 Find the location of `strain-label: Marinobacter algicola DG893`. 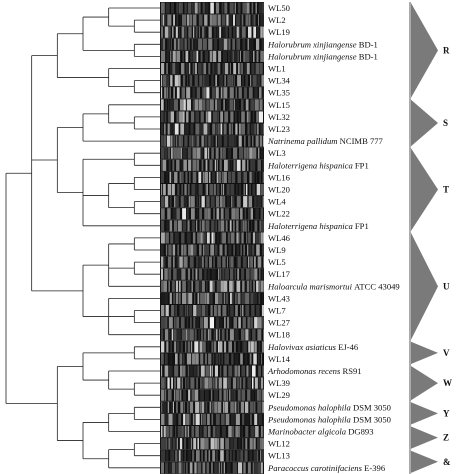

strain-label: Marinobacter algicola DG893 is located at coordinates (320, 432).